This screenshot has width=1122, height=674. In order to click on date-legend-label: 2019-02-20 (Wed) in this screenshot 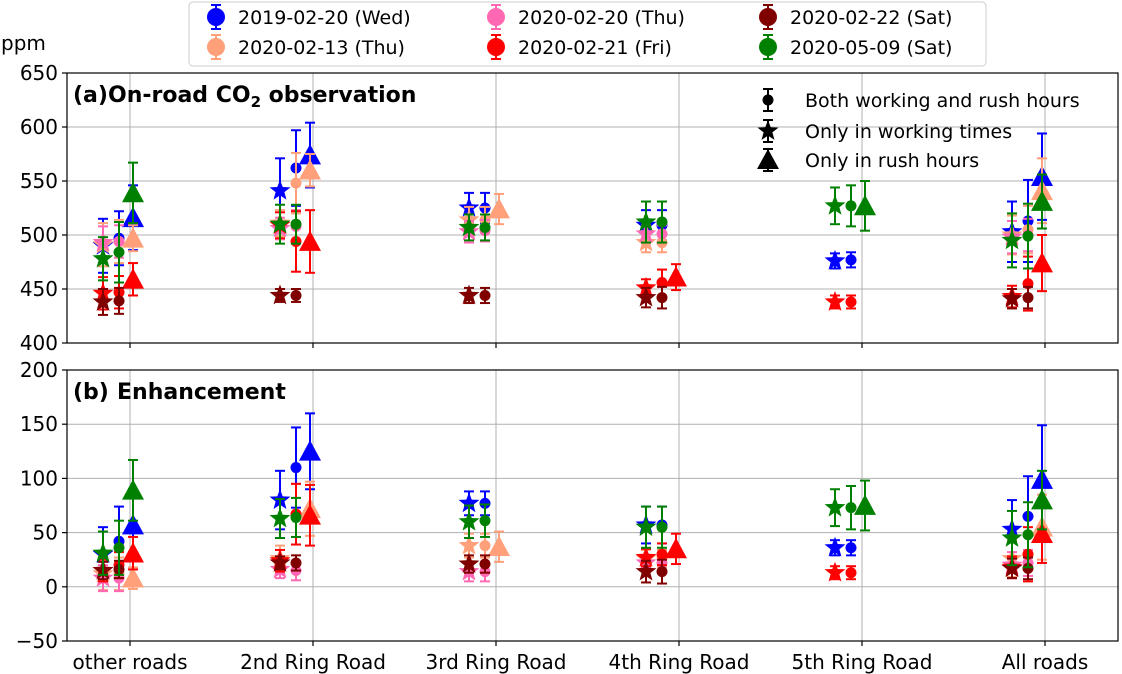, I will do `click(324, 18)`.